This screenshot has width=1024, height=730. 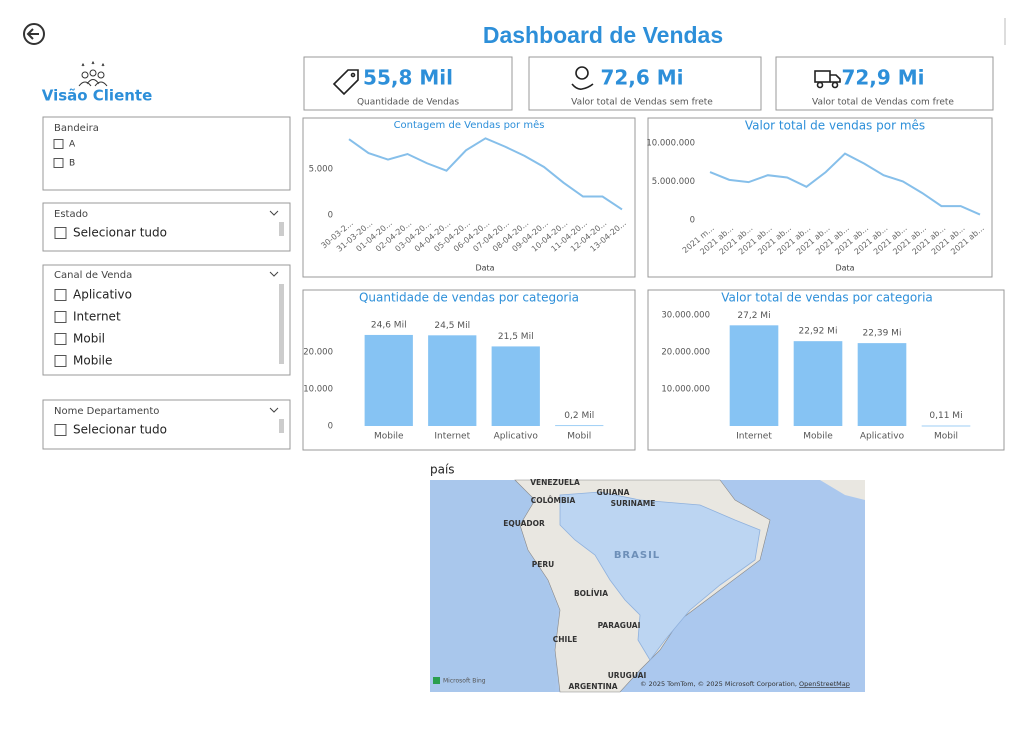 I want to click on slicer-option: B, so click(x=72, y=164).